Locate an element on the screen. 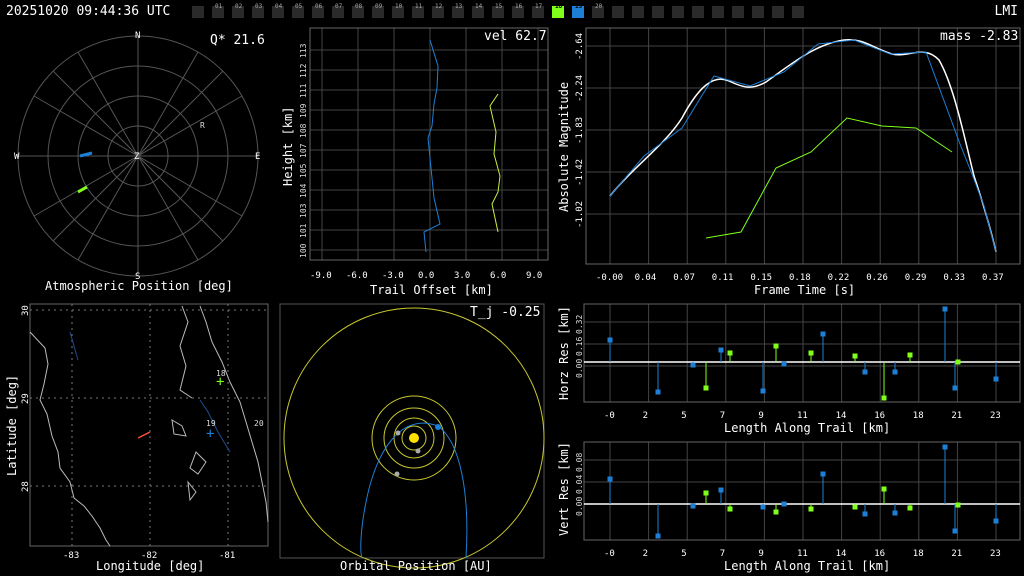  trail-xtick: 6.0 is located at coordinates (498, 276).